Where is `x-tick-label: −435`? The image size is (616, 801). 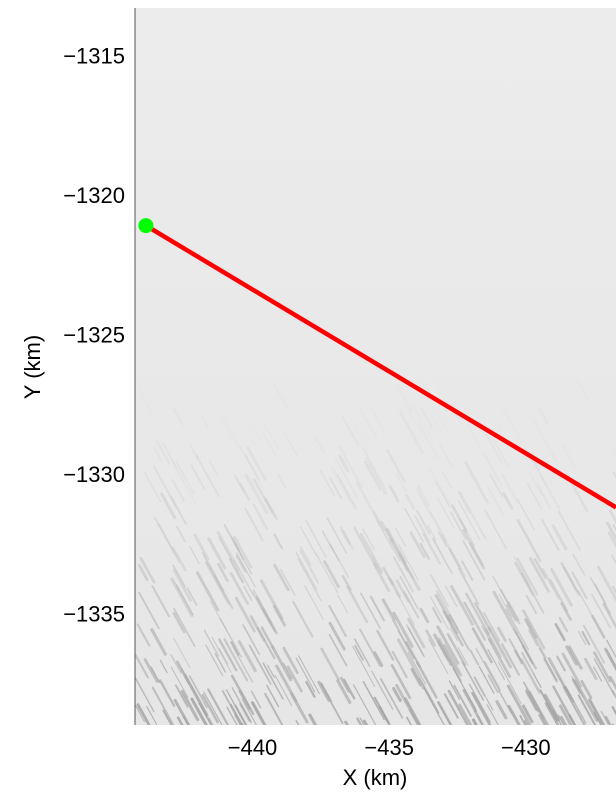 x-tick-label: −435 is located at coordinates (389, 747).